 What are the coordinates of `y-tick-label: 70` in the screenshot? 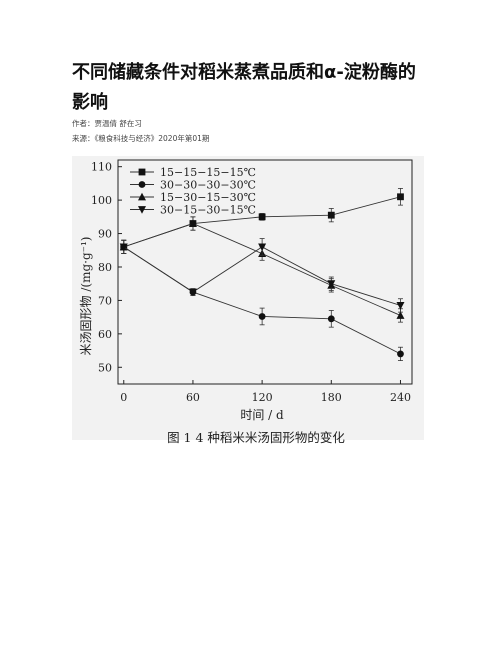 It's located at (105, 300).